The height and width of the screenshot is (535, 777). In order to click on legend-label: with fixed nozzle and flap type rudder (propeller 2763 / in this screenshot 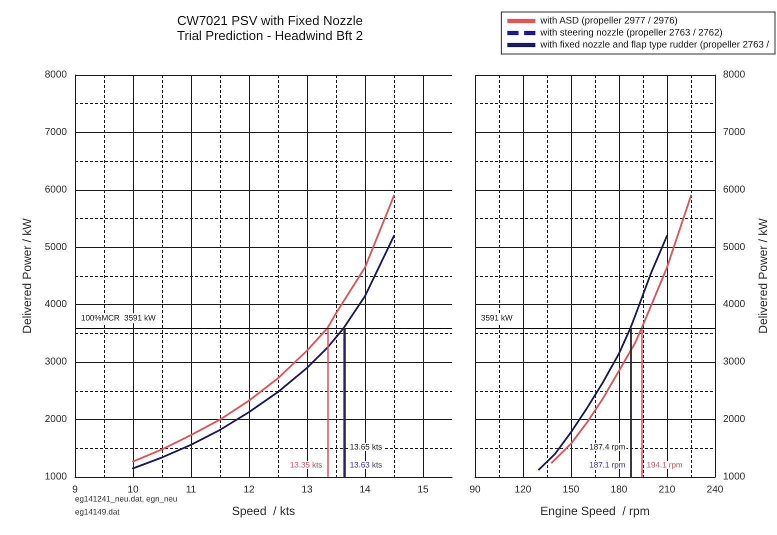, I will do `click(654, 45)`.